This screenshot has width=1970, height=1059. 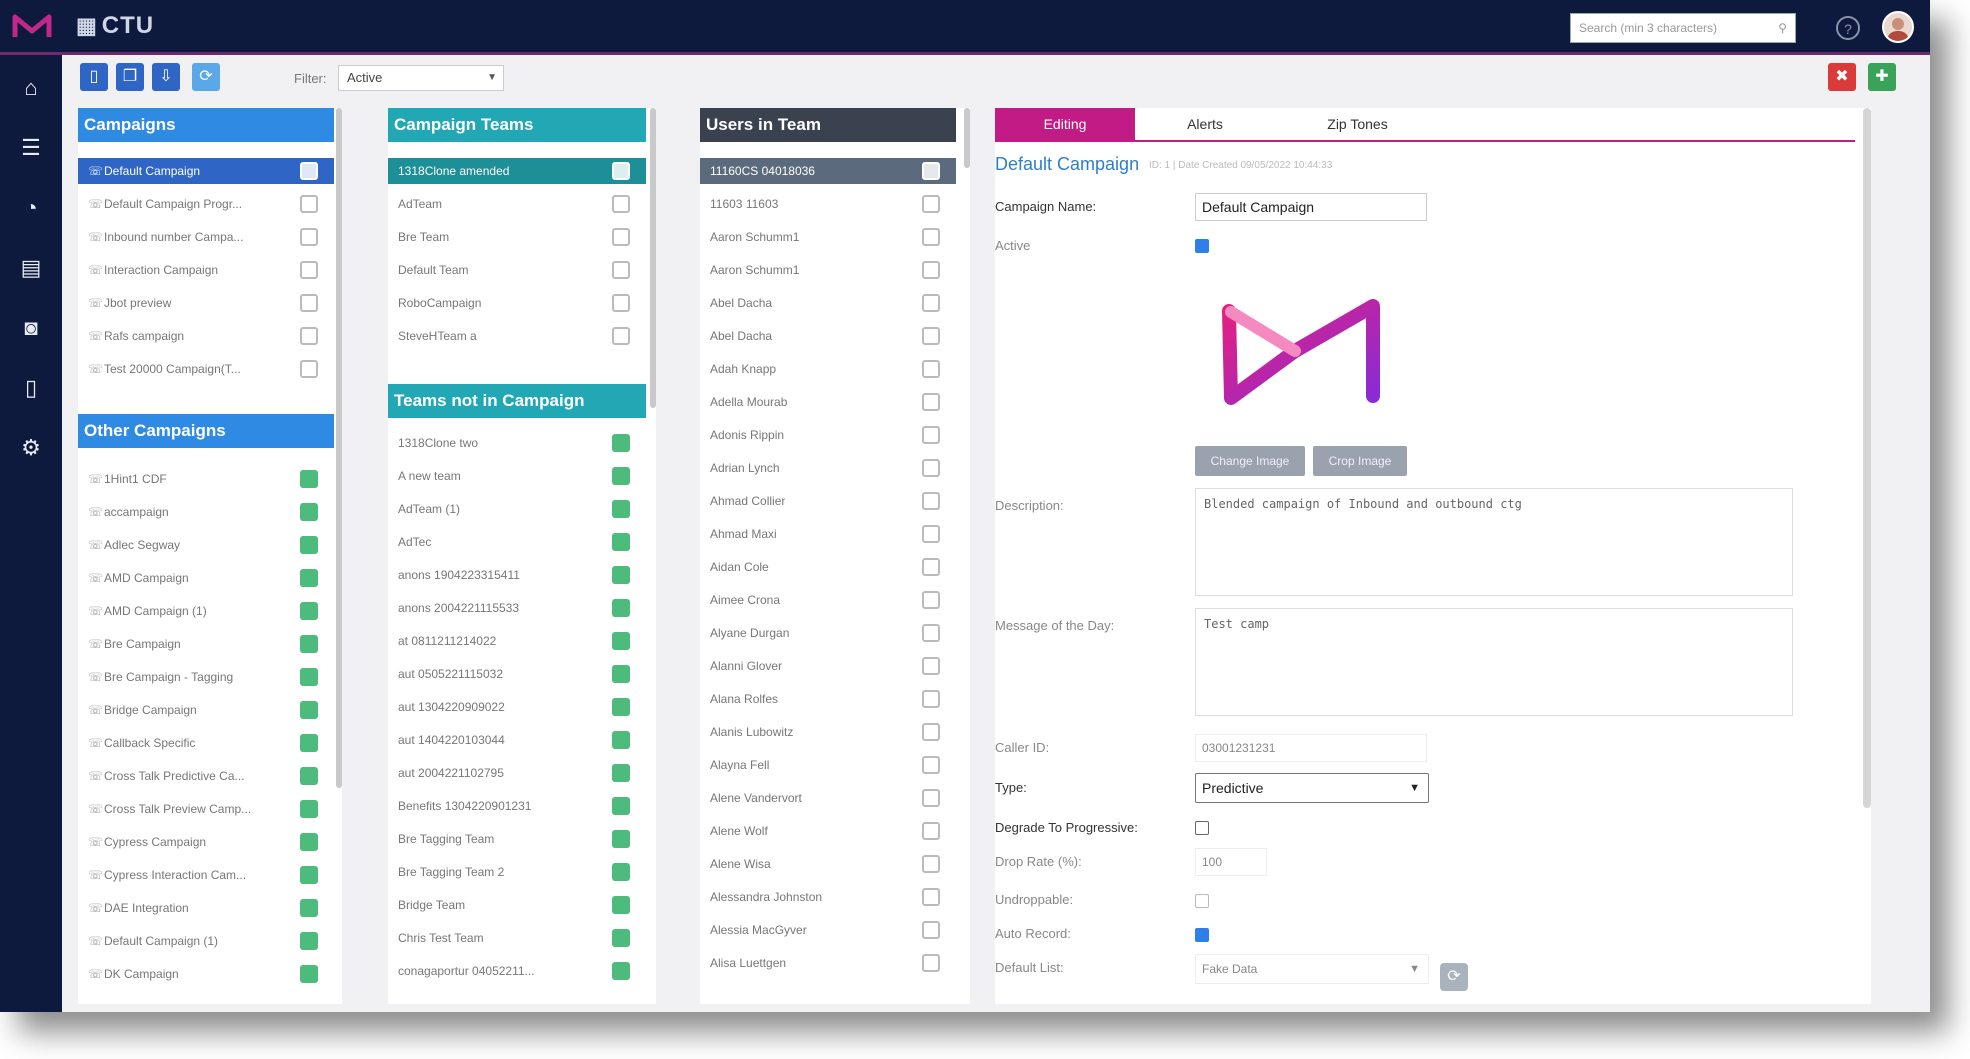 What do you see at coordinates (828, 831) in the screenshot?
I see `user-item: Alene Wolf` at bounding box center [828, 831].